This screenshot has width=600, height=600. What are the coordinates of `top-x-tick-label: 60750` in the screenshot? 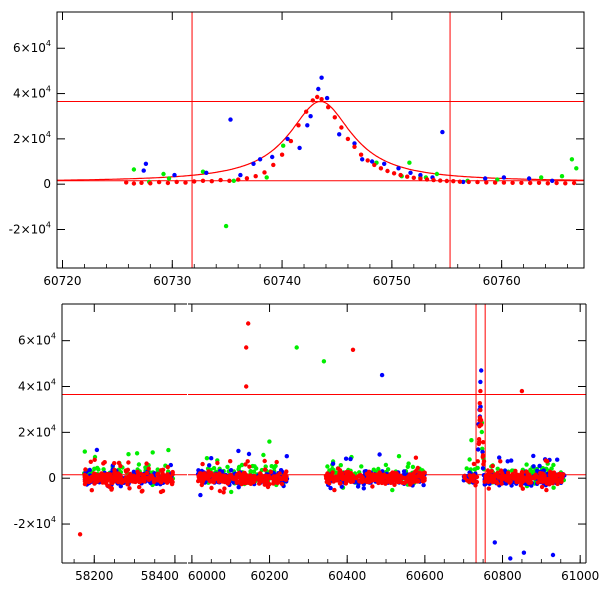 It's located at (392, 281).